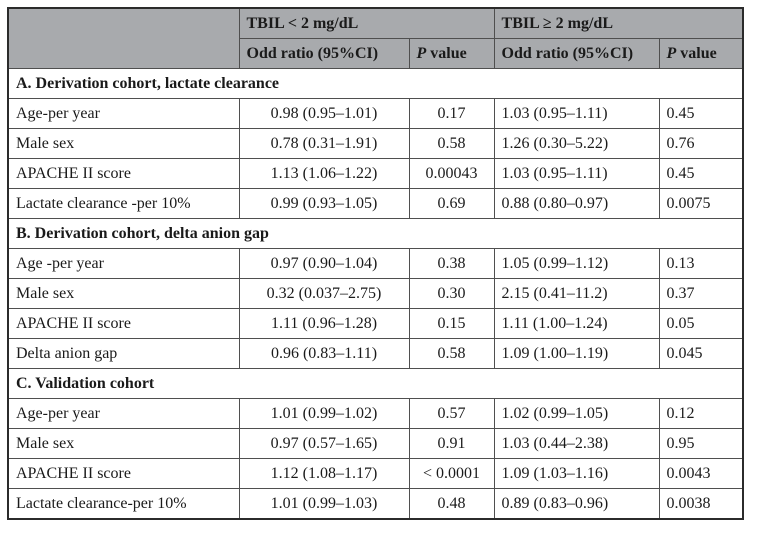  Describe the element at coordinates (324, 143) in the screenshot. I see `odd-ratio-tbil-lt2-cell: 0.78 (0.31–1.91)` at that location.